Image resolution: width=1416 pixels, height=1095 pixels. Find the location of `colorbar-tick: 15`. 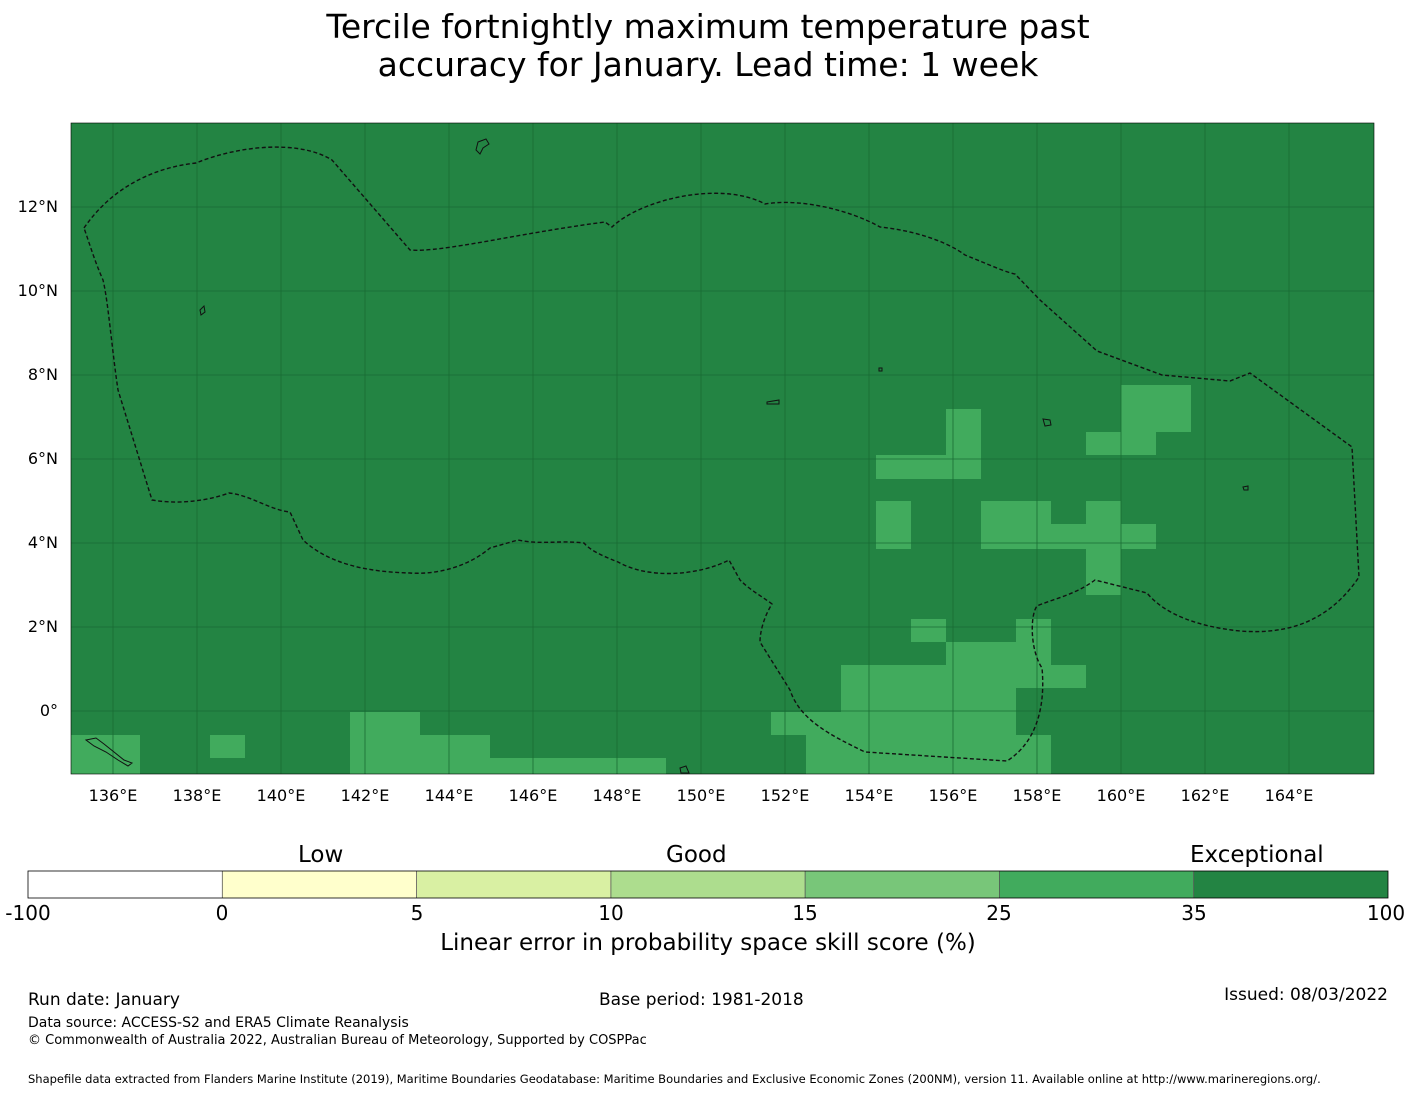

colorbar-tick: 15 is located at coordinates (805, 913).